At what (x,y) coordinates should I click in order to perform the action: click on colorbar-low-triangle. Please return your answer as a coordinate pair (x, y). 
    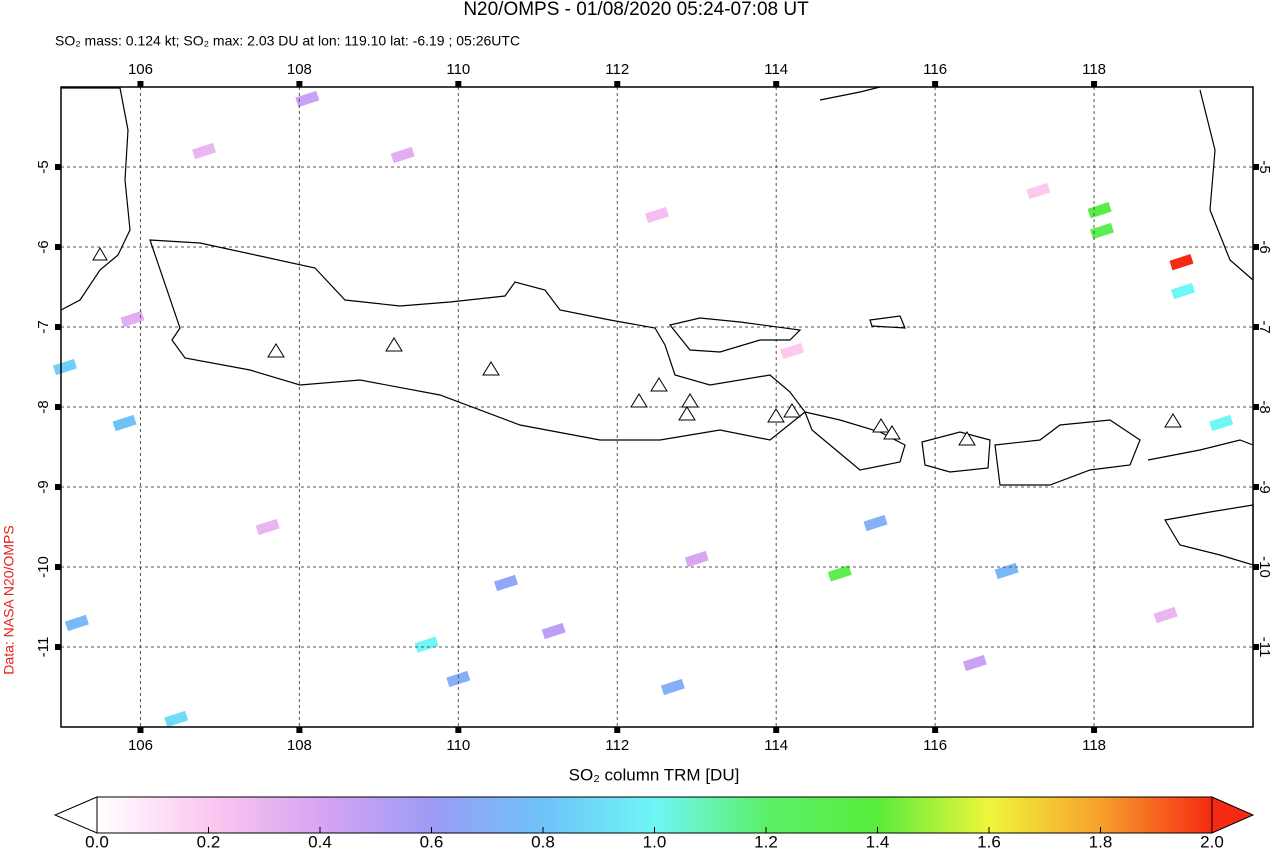
    Looking at the image, I should click on (75, 815).